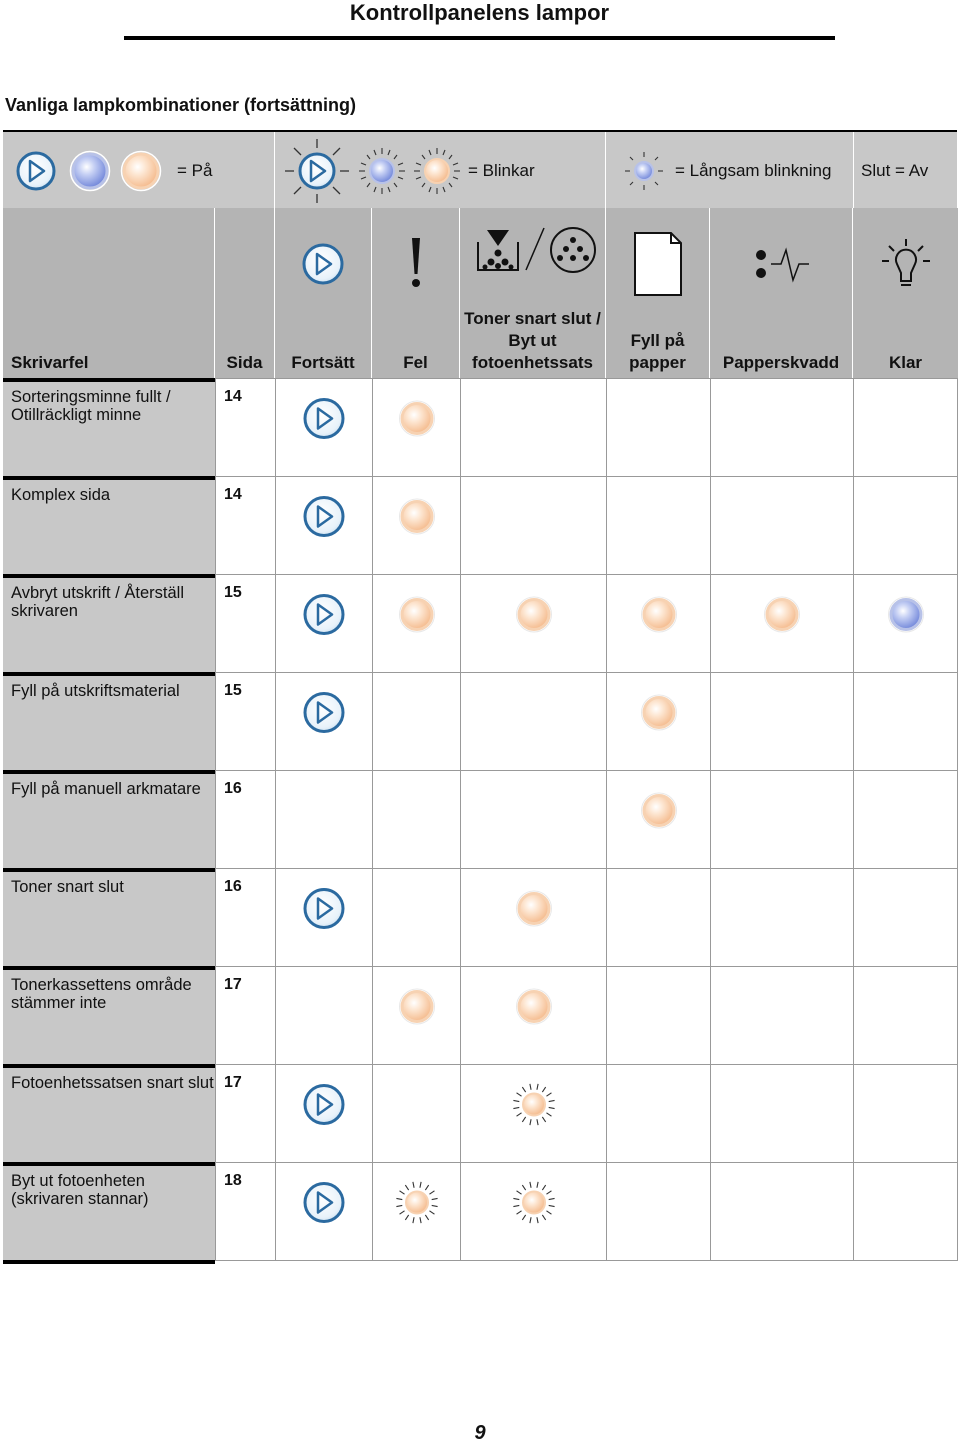  What do you see at coordinates (480, 721) in the screenshot?
I see `table-row: Fyll på utskriftsmaterial 15` at bounding box center [480, 721].